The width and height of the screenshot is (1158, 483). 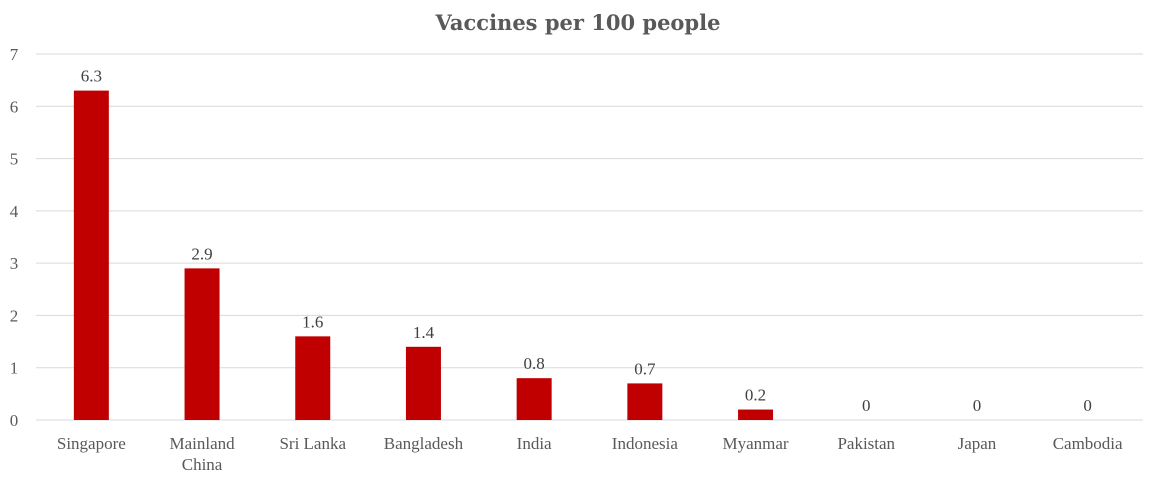 What do you see at coordinates (91, 443) in the screenshot?
I see `x-category-label: Singapore` at bounding box center [91, 443].